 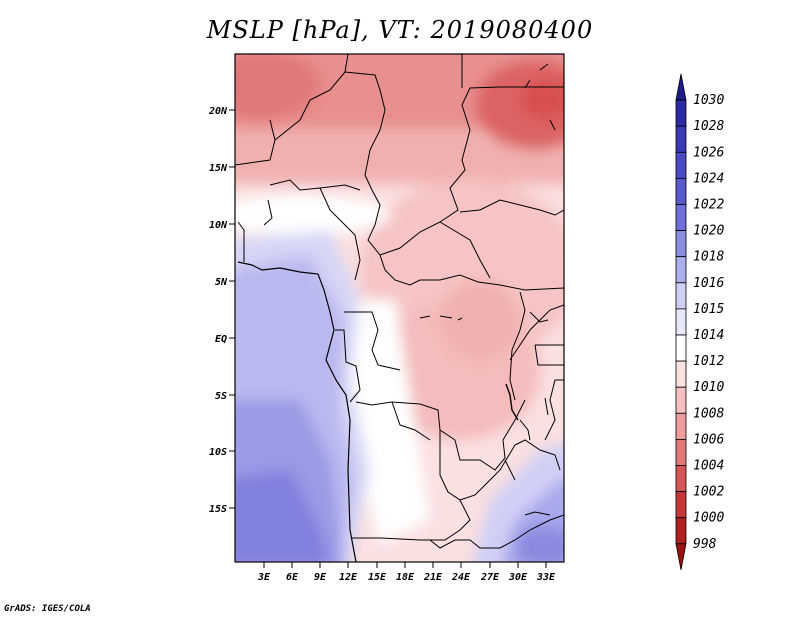 What do you see at coordinates (490, 577) in the screenshot?
I see `lon-label-27e: 27E` at bounding box center [490, 577].